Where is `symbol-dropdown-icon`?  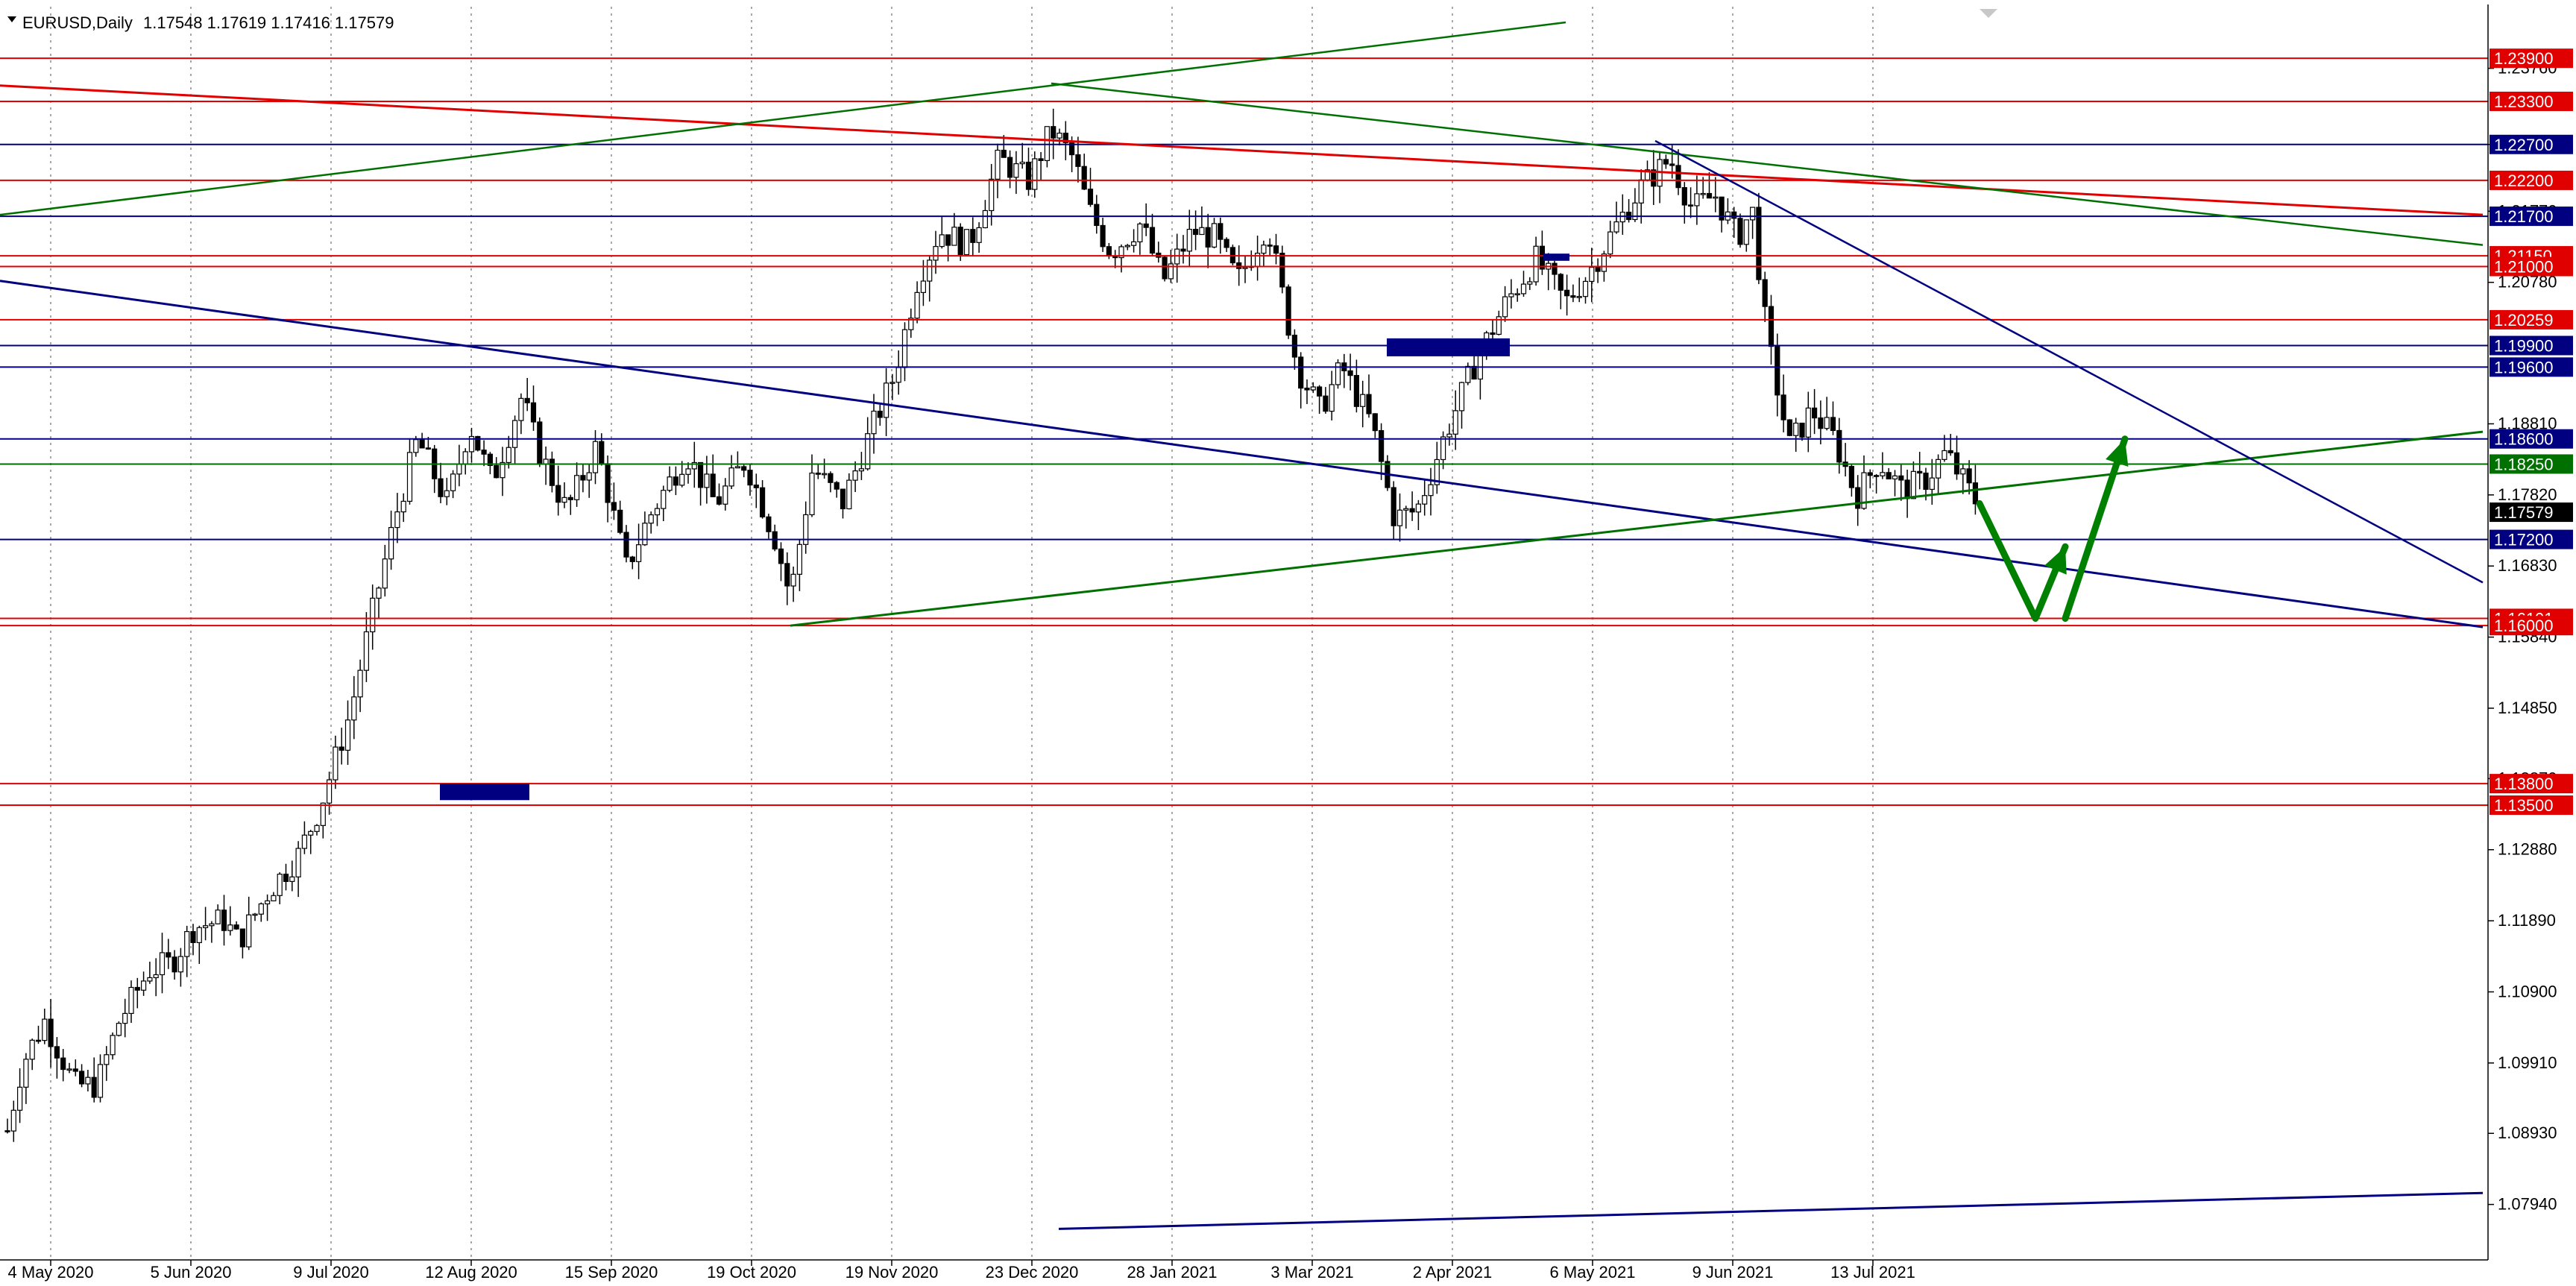 symbol-dropdown-icon is located at coordinates (11, 19).